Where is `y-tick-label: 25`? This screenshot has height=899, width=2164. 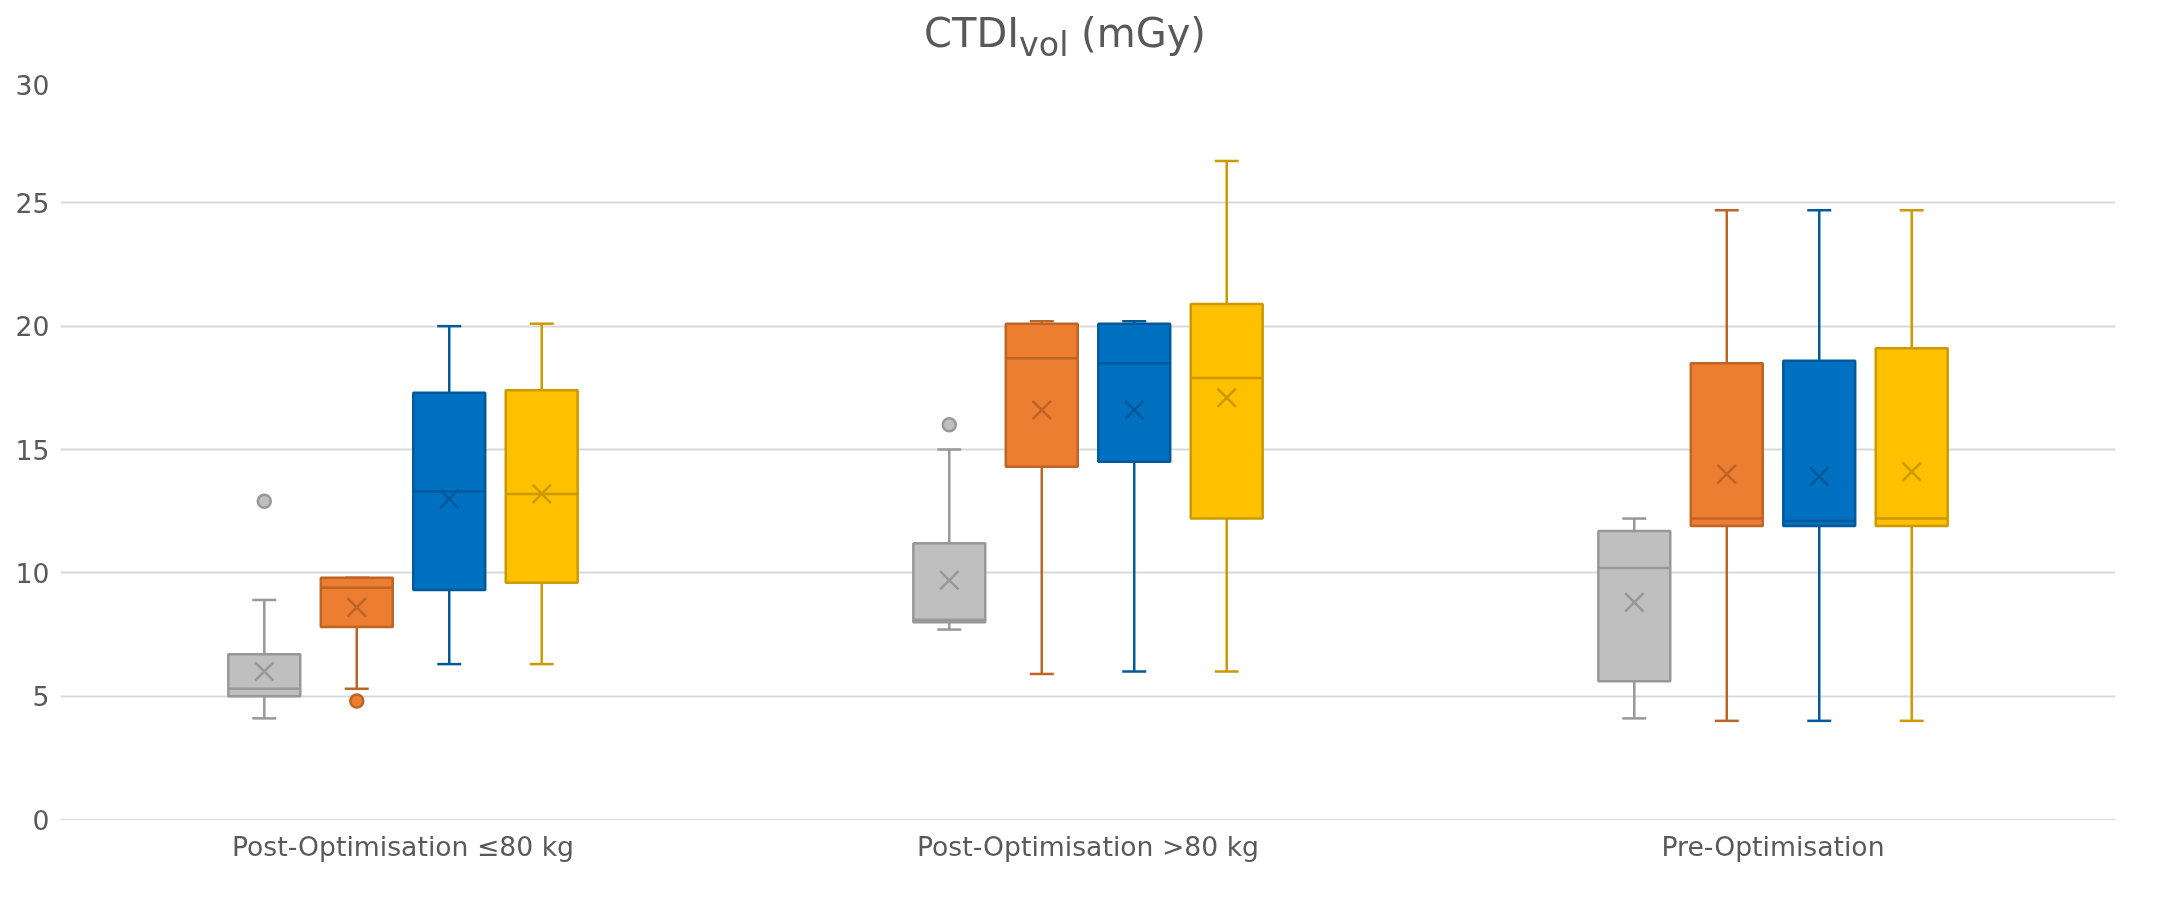 y-tick-label: 25 is located at coordinates (32, 203).